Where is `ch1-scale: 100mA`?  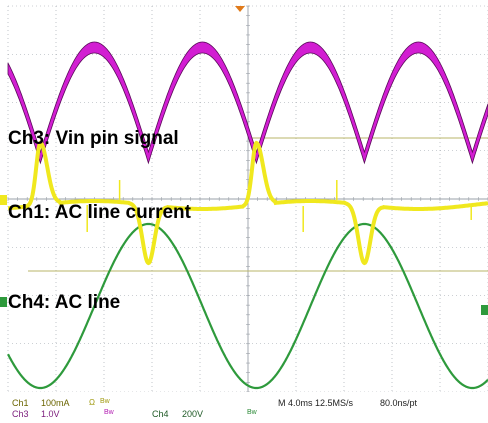 ch1-scale: 100mA is located at coordinates (55, 403).